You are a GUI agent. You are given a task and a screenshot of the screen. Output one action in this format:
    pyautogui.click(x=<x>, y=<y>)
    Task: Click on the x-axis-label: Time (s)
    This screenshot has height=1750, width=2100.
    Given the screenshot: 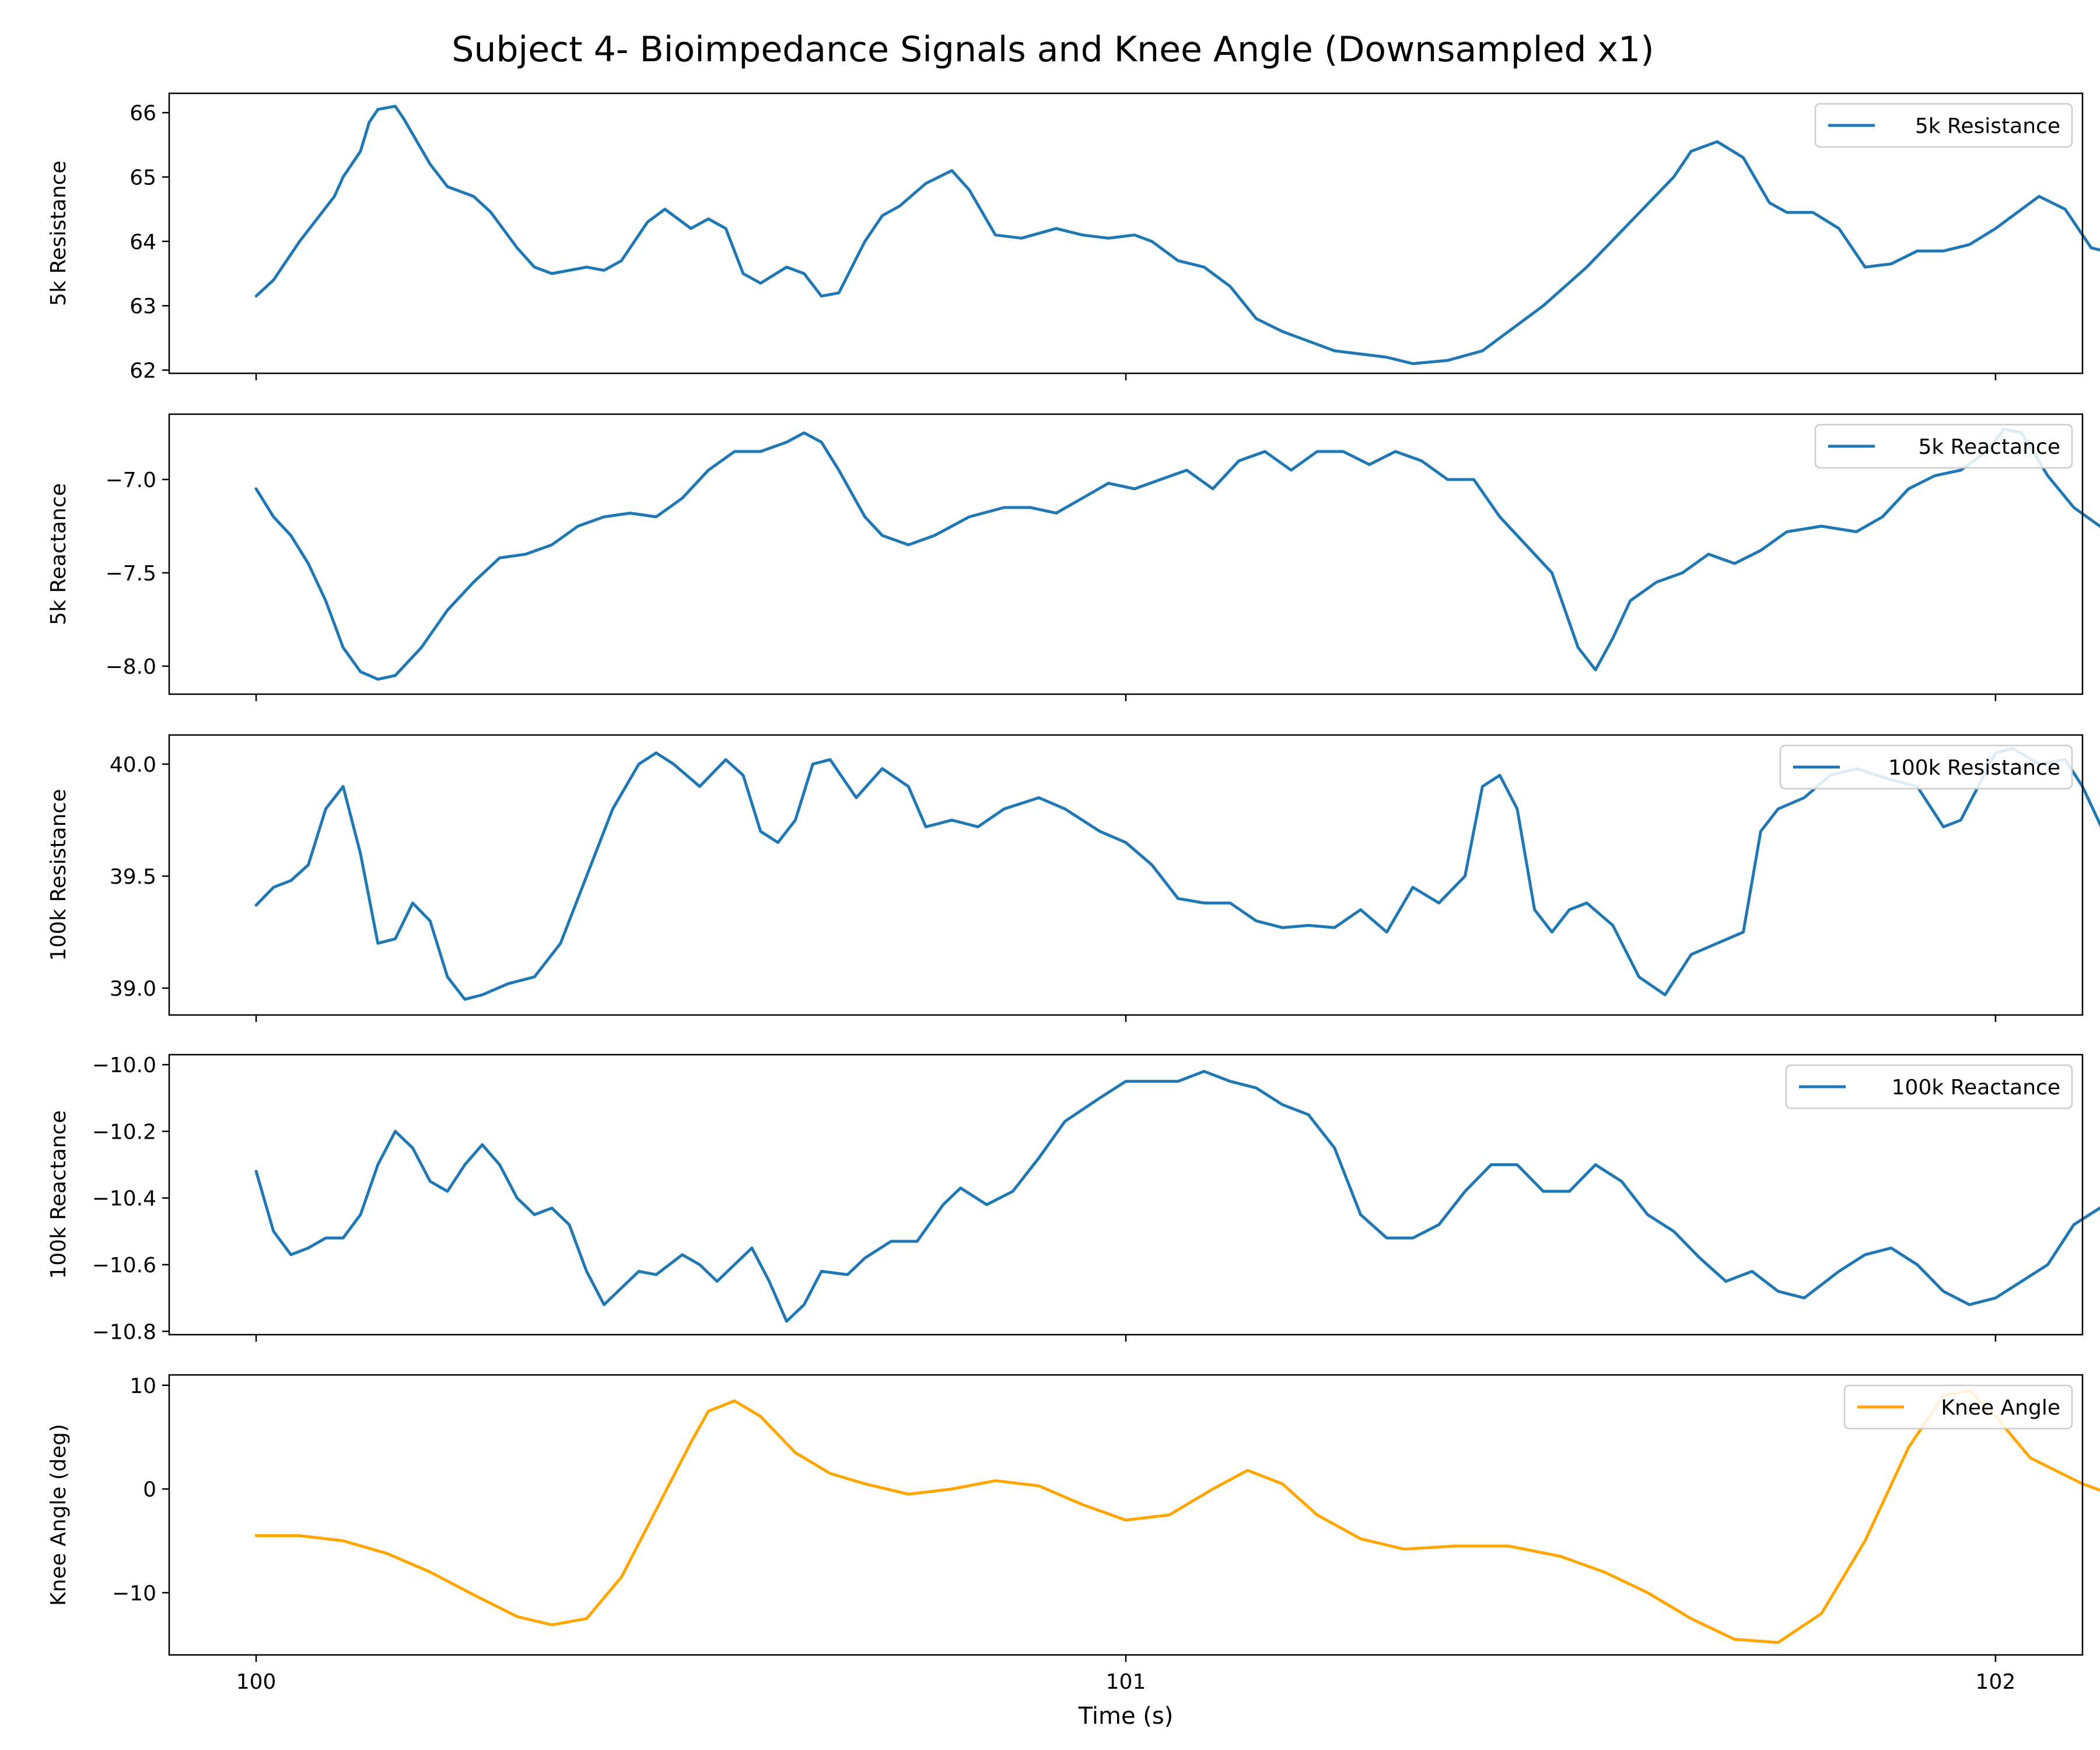 What is the action you would take?
    pyautogui.click(x=1126, y=1716)
    